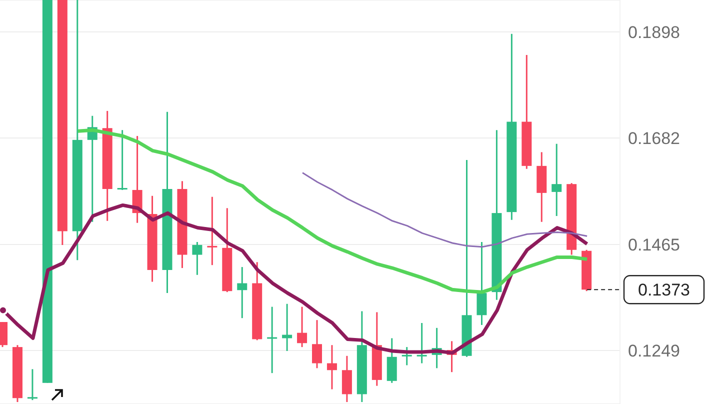 The image size is (720, 404). What do you see at coordinates (654, 244) in the screenshot?
I see `y-tick-label: 0.1465` at bounding box center [654, 244].